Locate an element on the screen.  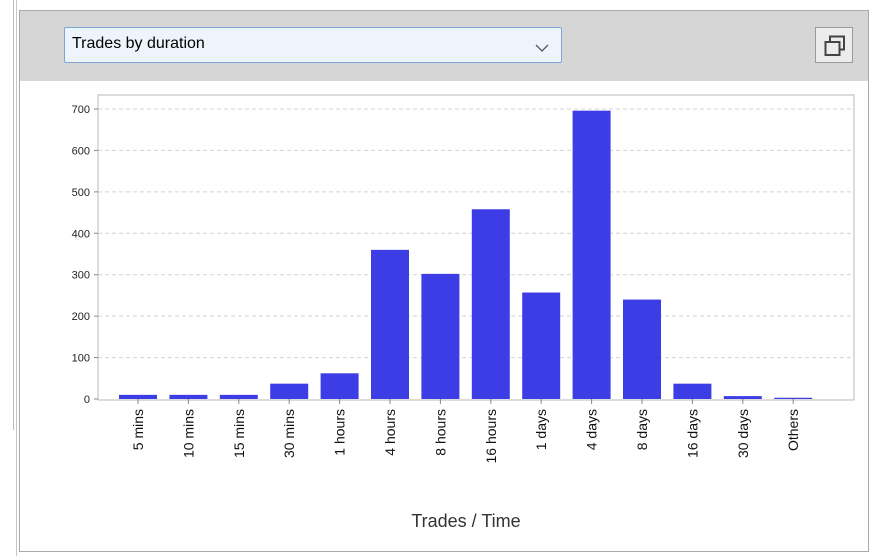
y-tick-label: 400 is located at coordinates (81, 234).